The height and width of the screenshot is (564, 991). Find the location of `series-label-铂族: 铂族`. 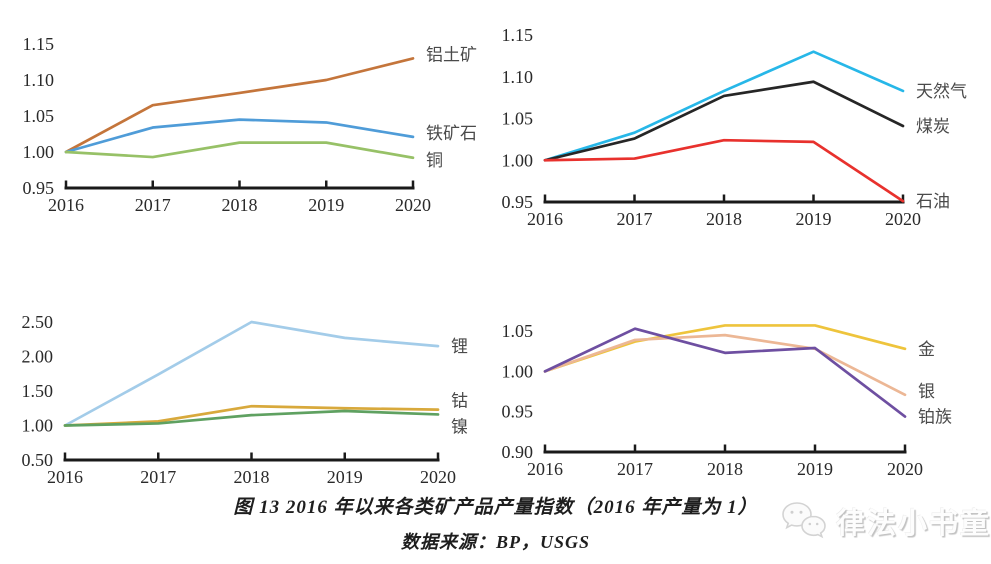

series-label-铂族: 铂族 is located at coordinates (935, 417).